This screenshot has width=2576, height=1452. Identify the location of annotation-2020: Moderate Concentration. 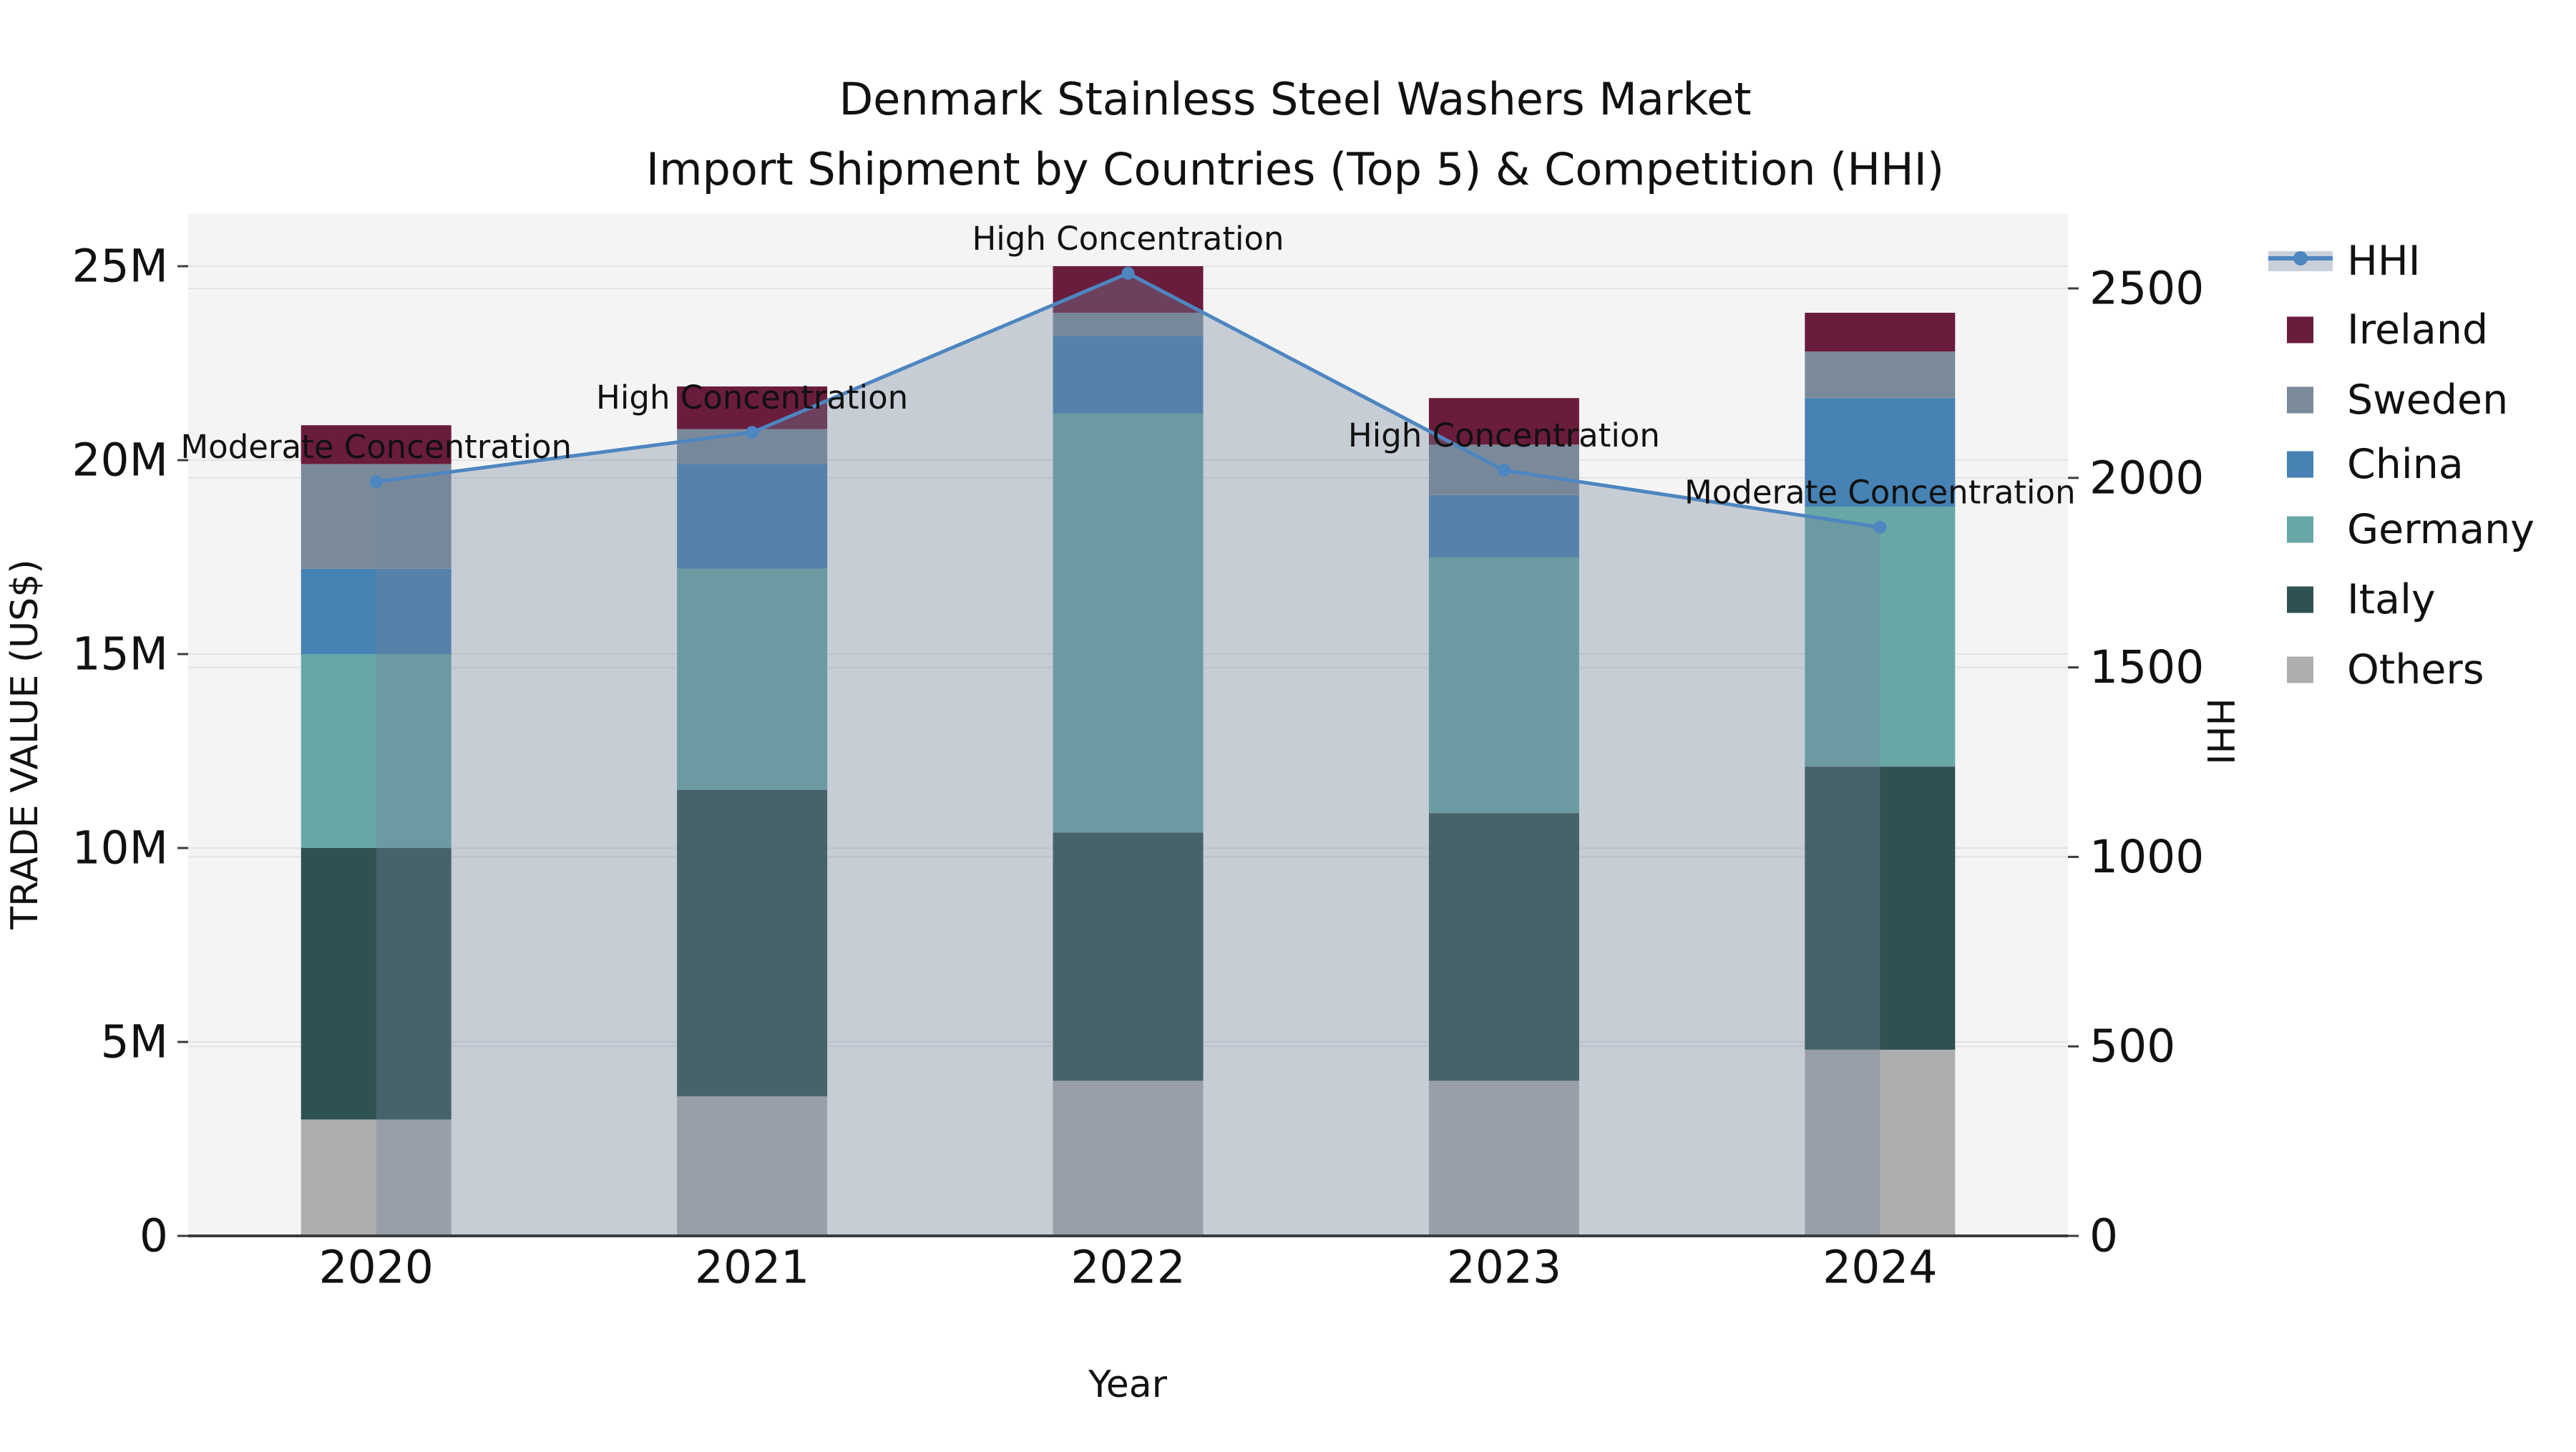
(376, 447).